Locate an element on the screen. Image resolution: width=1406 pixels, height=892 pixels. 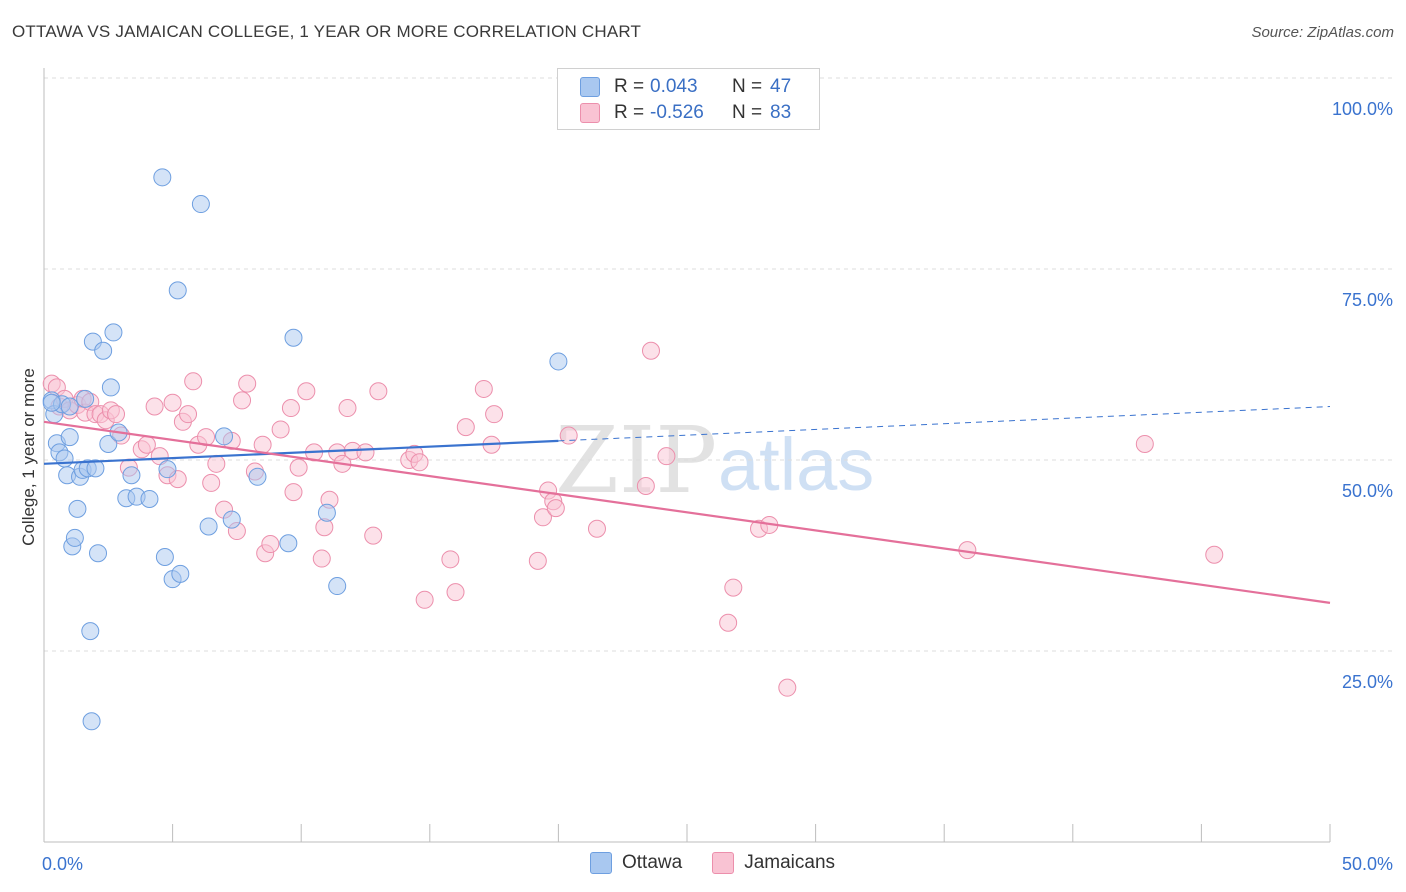
legend-n-value: 83 is located at coordinates (781, 112).